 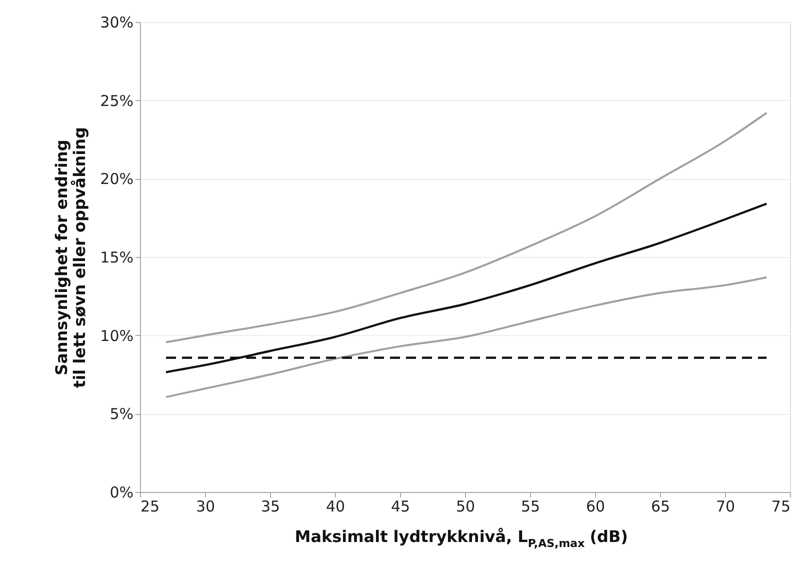 I want to click on x-tick-label: 40, so click(x=336, y=507).